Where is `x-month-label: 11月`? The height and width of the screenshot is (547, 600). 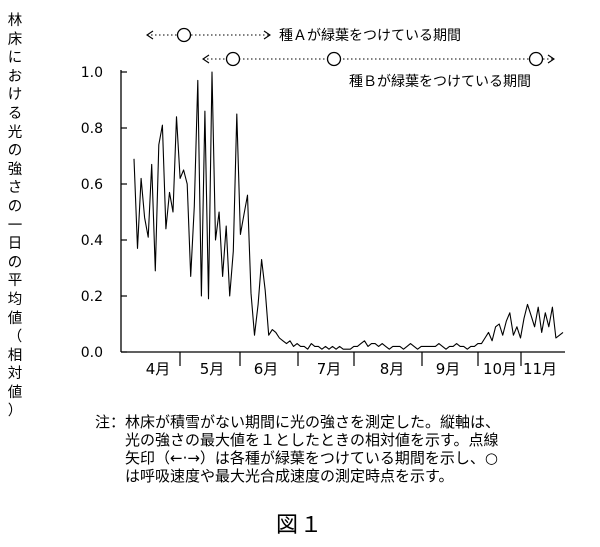
x-month-label: 11月 is located at coordinates (540, 369).